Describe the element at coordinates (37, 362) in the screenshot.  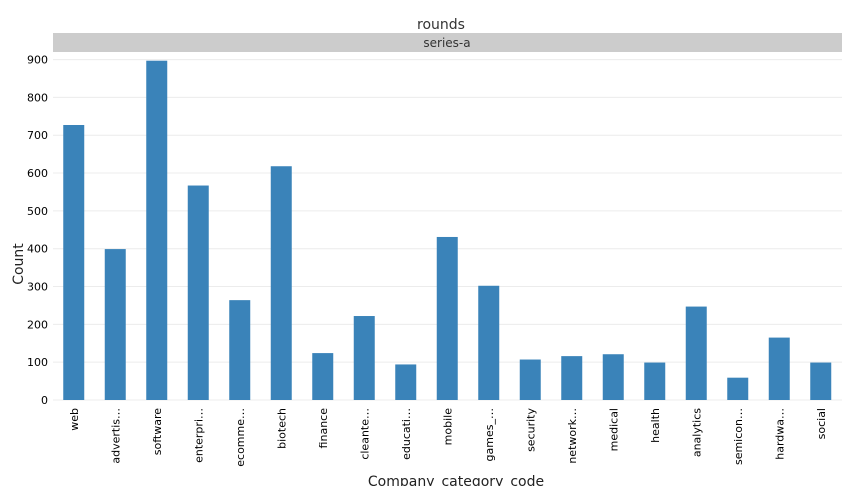
I see `y-tick-label: 100` at that location.